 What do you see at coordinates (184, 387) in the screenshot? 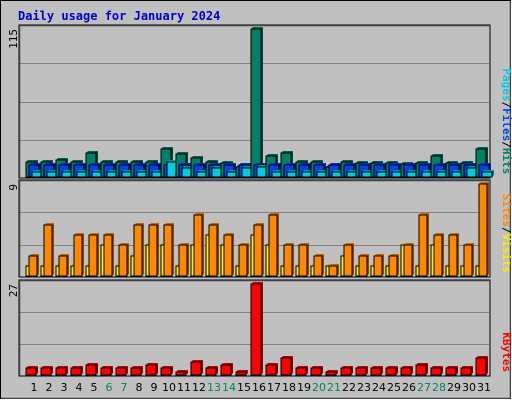
I see `day-label-11: 11` at bounding box center [184, 387].